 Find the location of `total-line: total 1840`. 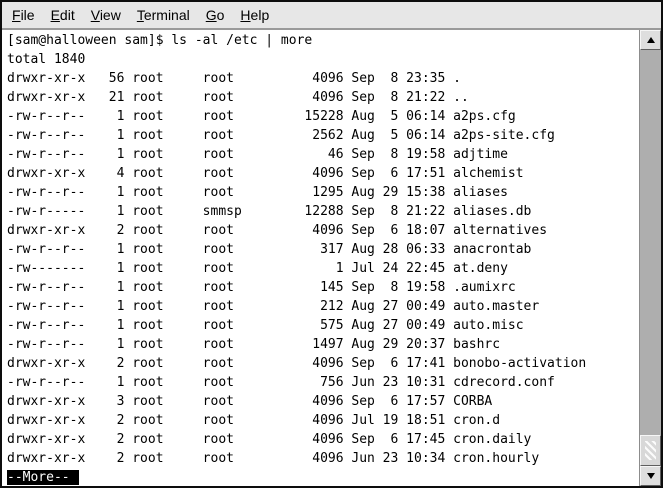

total-line: total 1840 is located at coordinates (46, 59).